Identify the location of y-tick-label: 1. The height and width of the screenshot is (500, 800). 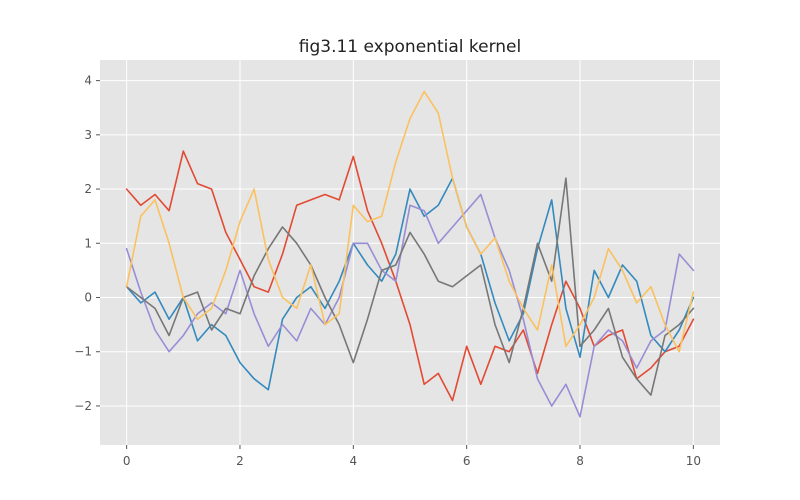
(88, 243).